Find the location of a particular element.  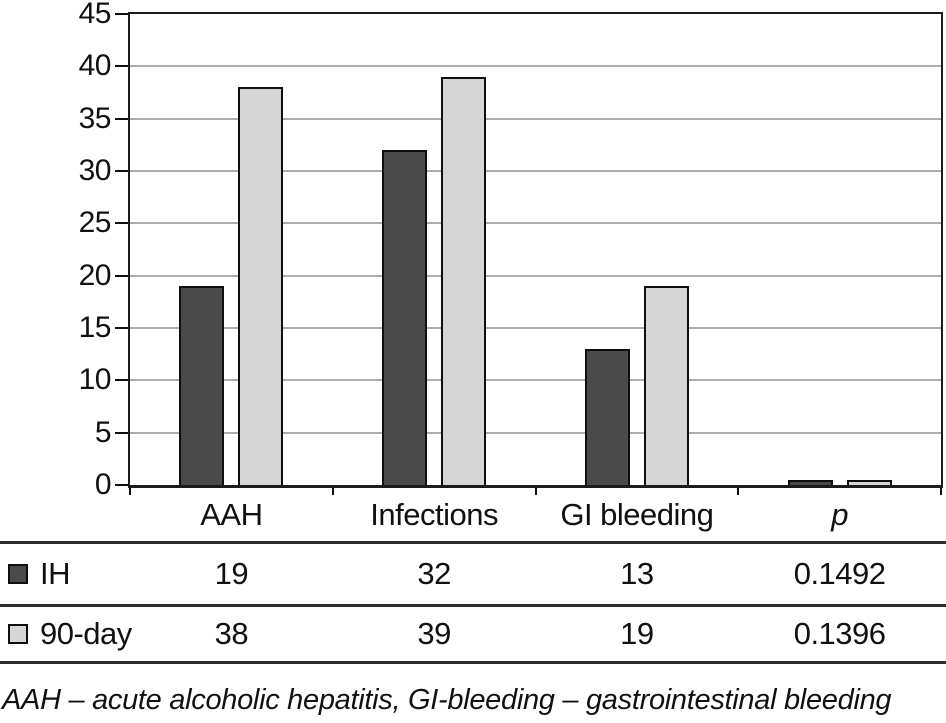

table-cell: 32 is located at coordinates (434, 573).